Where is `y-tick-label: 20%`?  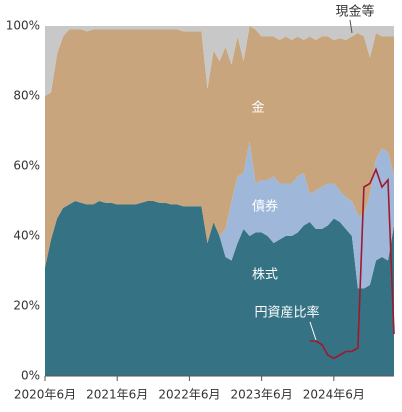
y-tick-label: 20% is located at coordinates (26, 306).